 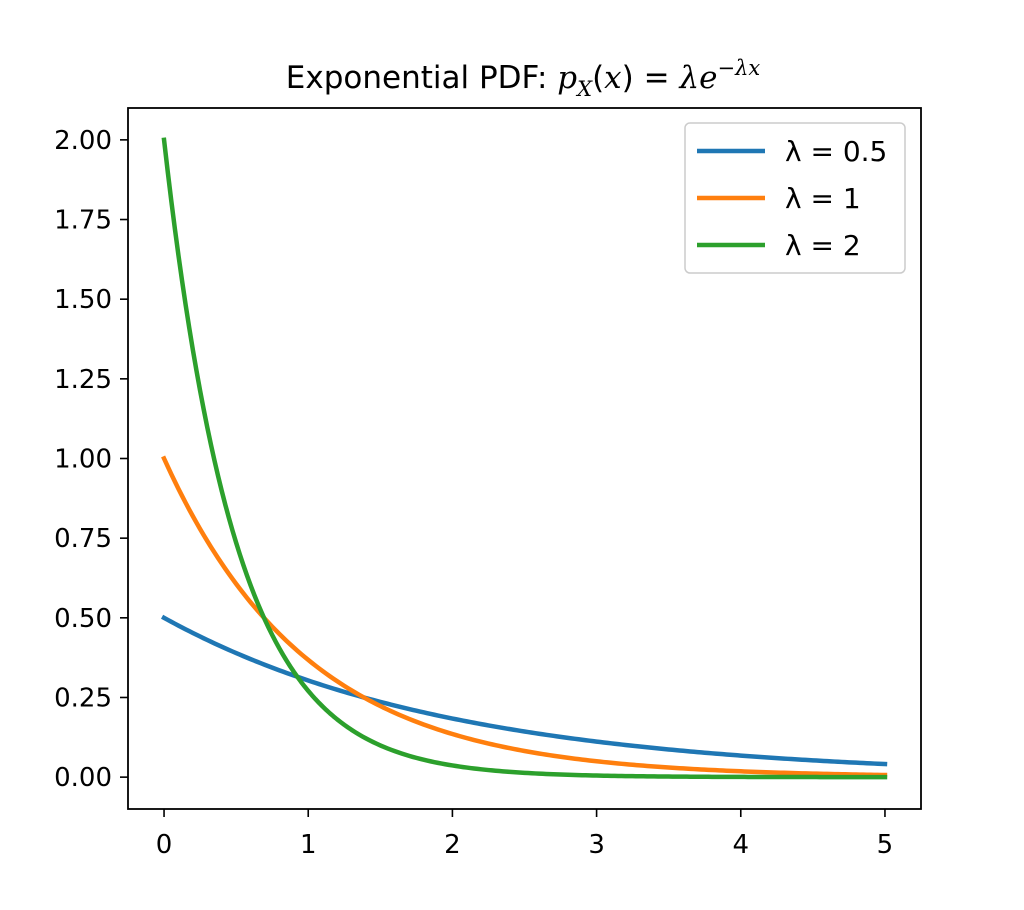 I want to click on chart-title: Exponential PDF: pX(x) = λe−λx, so click(x=523, y=78).